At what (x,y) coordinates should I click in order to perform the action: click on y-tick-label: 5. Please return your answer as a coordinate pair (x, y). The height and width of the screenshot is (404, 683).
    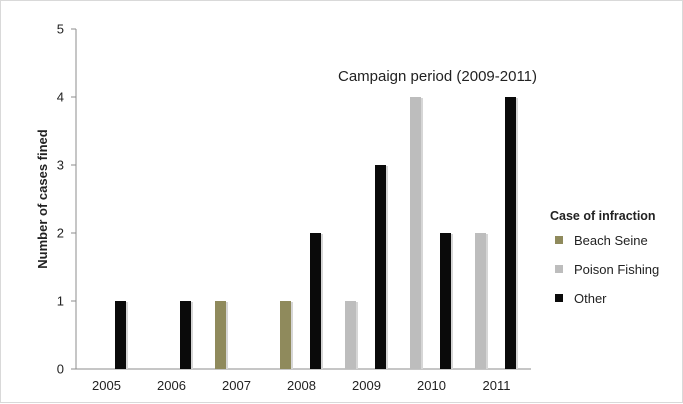
    Looking at the image, I should click on (60, 29).